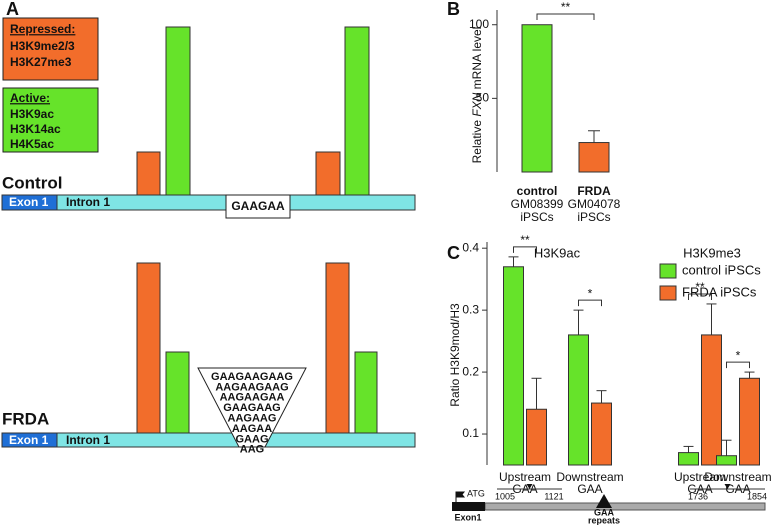  What do you see at coordinates (604, 501) in the screenshot?
I see `repeat-marker` at bounding box center [604, 501].